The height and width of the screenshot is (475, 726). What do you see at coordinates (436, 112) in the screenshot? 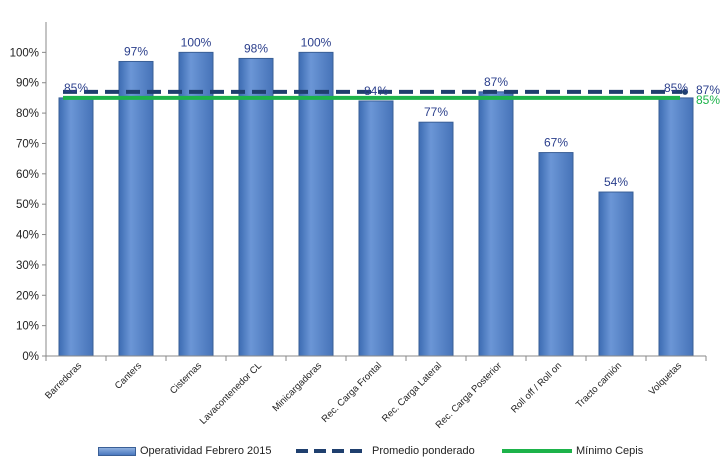
I see `data-label: 77%` at bounding box center [436, 112].